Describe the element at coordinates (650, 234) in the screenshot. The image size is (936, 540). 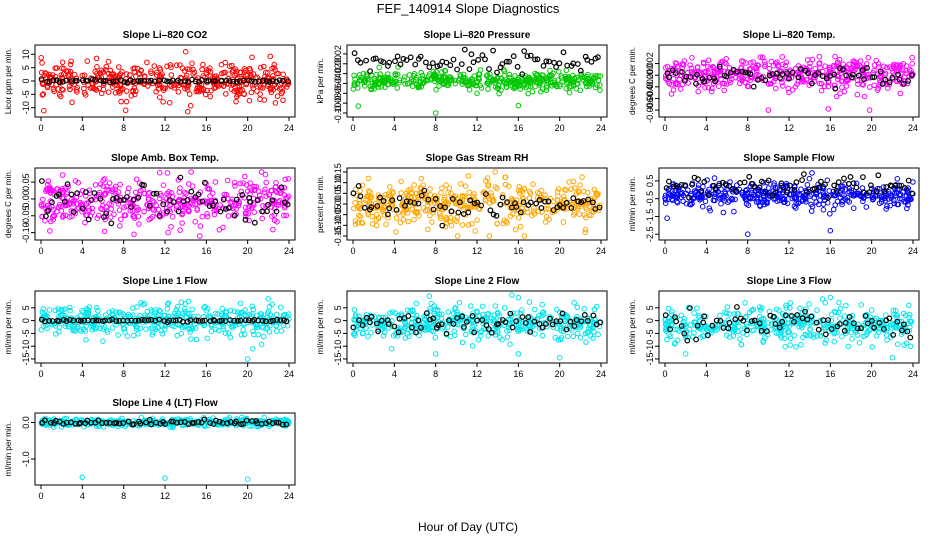
I see `y-tick-label: -2.5` at that location.